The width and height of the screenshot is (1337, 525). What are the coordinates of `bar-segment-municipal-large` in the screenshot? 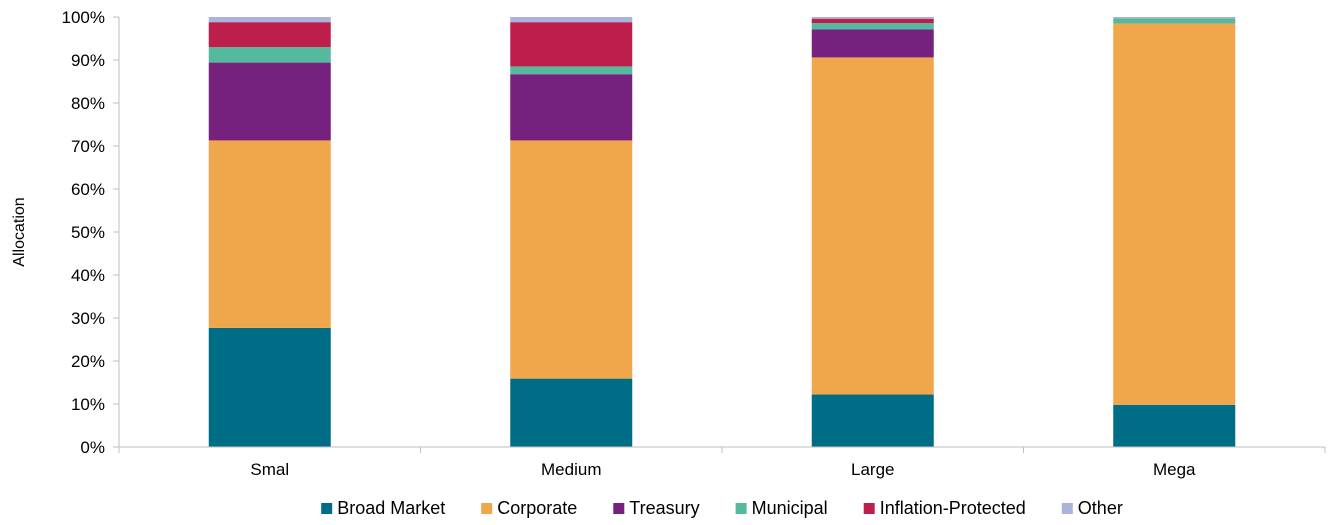 It's located at (872, 26).